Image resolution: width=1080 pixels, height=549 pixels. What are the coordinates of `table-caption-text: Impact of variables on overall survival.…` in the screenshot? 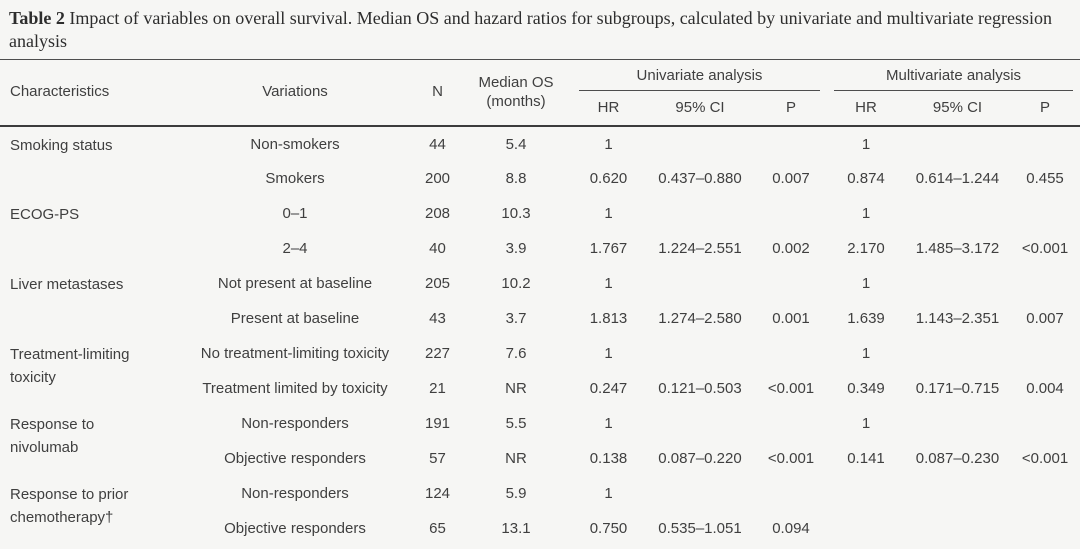 It's located at (531, 30).